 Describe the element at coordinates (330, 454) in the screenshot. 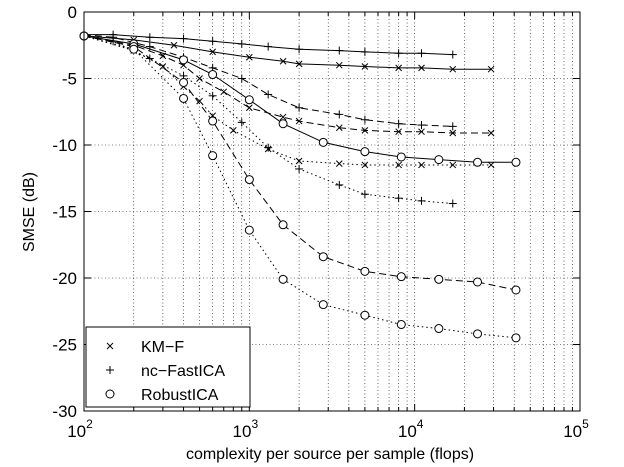

I see `x-axis-label: complexity per source per sample (flops)` at that location.